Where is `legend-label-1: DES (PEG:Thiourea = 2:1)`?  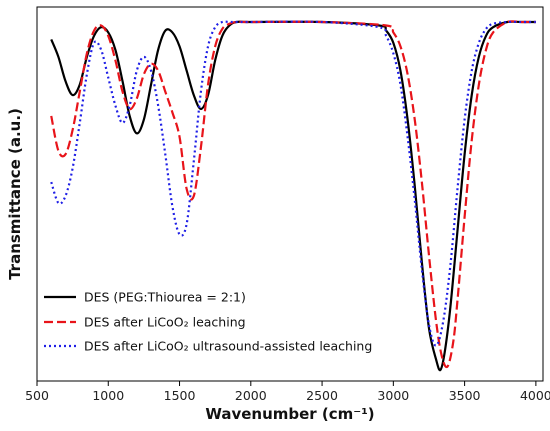
legend-label-1: DES (PEG:Thiourea = 2:1) is located at coordinates (165, 297).